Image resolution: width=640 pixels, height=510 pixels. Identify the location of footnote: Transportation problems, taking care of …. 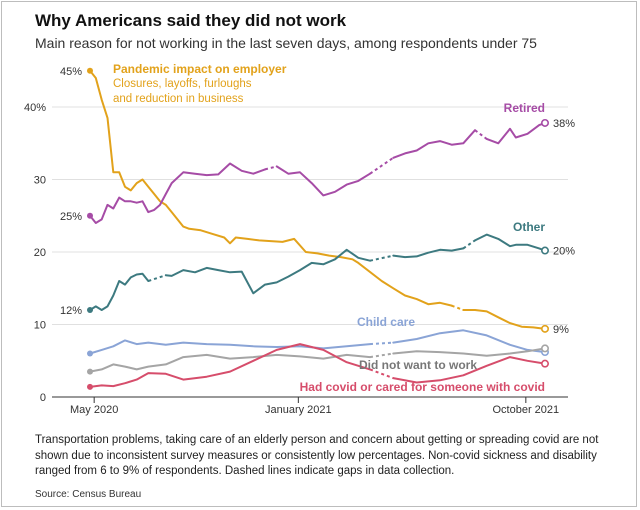
(317, 455).